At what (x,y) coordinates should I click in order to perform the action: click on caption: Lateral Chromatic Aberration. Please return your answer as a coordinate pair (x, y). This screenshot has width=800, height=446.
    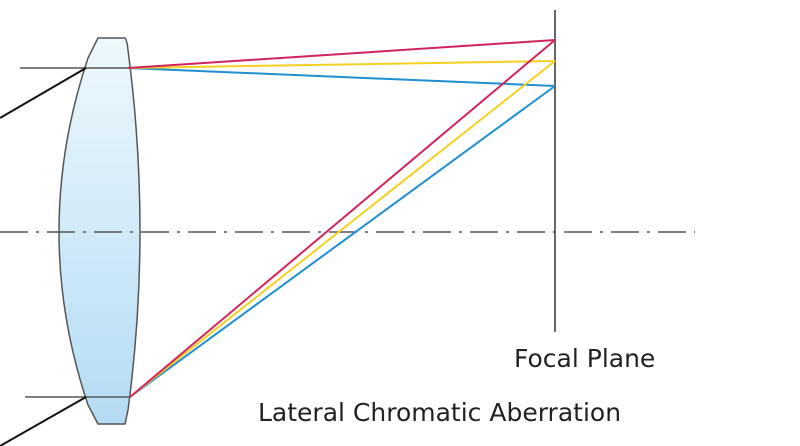
    Looking at the image, I should click on (440, 412).